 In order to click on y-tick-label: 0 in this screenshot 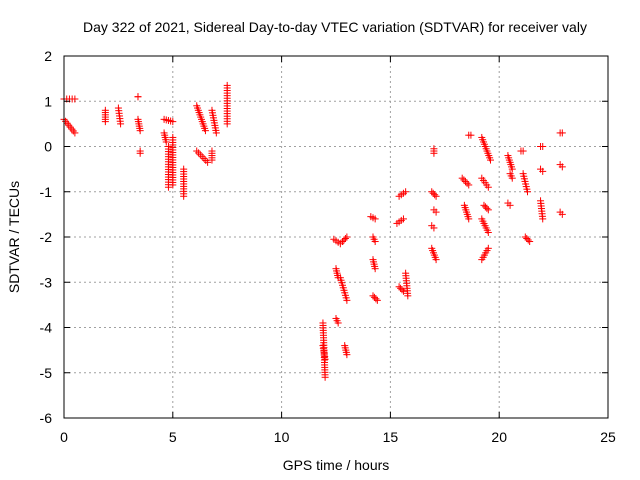, I will do `click(48, 147)`.